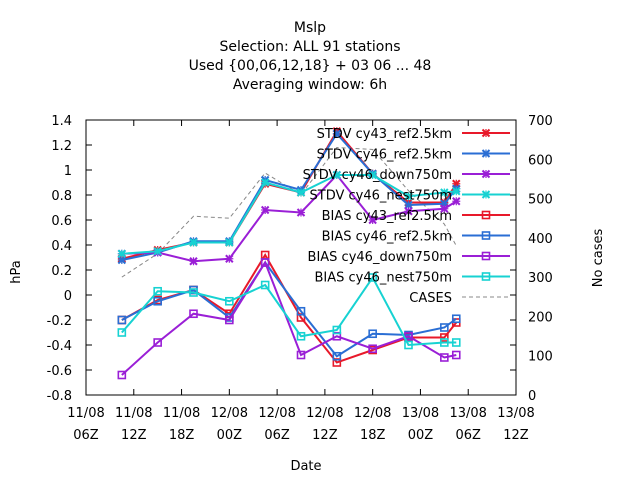 The image size is (640, 480). Describe the element at coordinates (310, 66) in the screenshot. I see `title-line: Used {00,06,12,18} + 03 06 ... 48` at that location.